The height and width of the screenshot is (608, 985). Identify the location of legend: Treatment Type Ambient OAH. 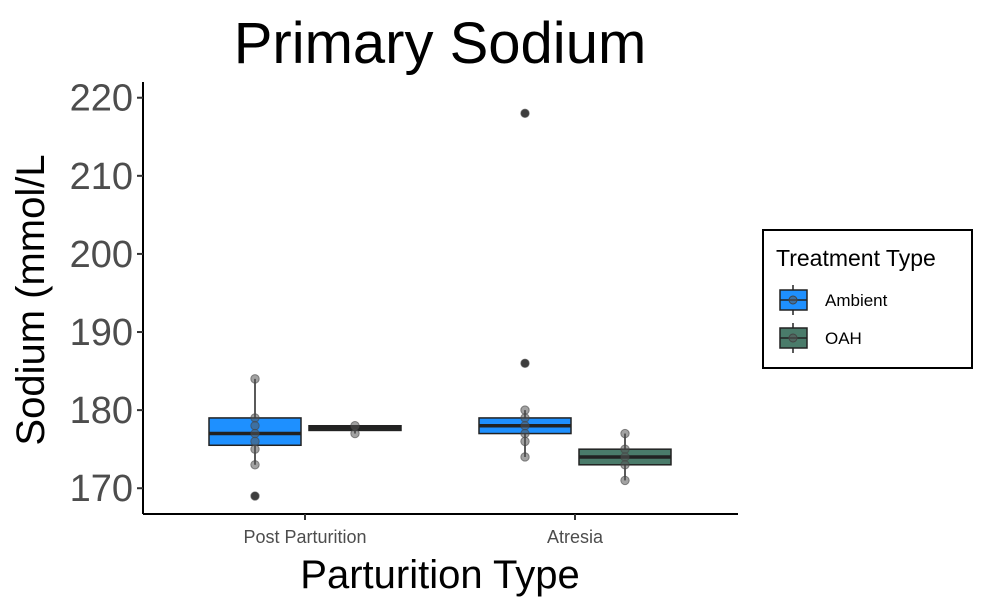
(867, 299).